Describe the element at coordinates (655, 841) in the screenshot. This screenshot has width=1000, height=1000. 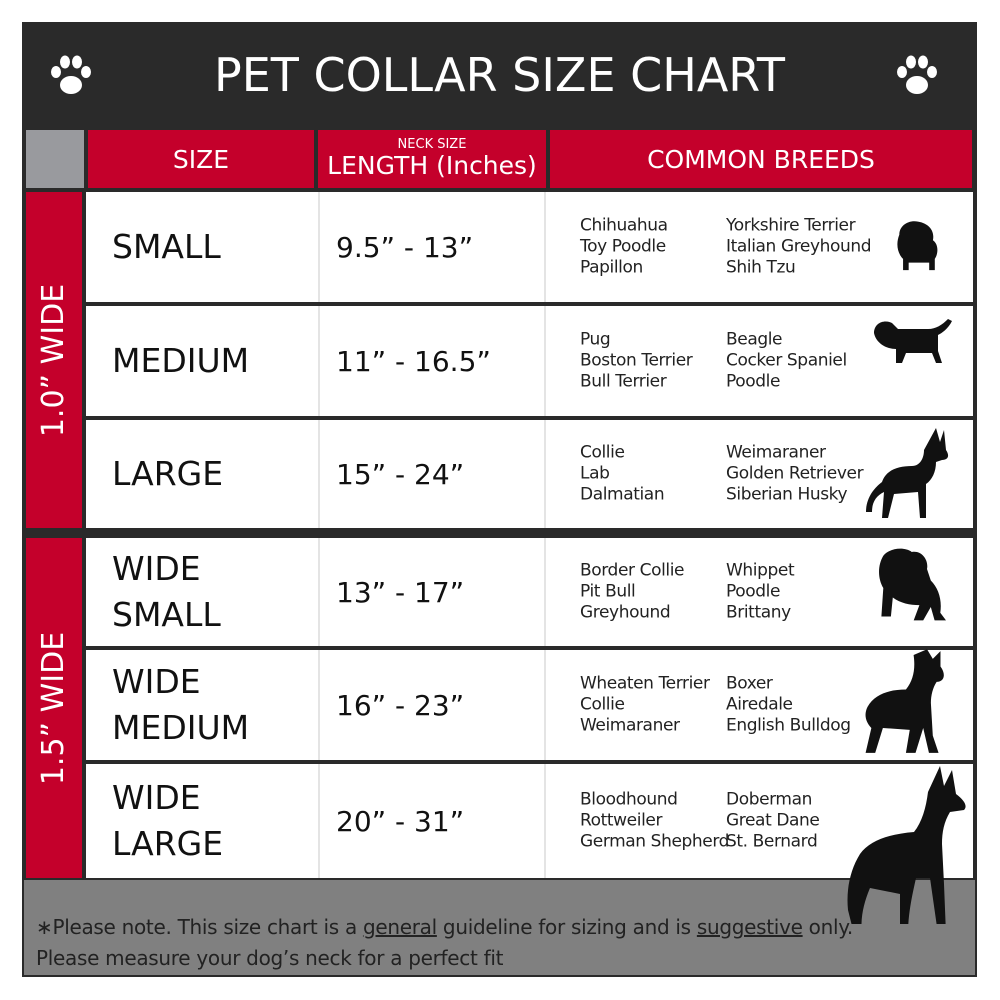
I see `breed-name: German Shepherd` at that location.